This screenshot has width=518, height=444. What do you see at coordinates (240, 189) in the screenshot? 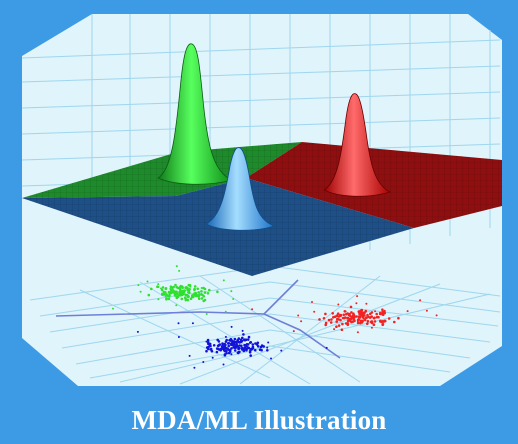
I see `peak-blue` at bounding box center [240, 189].